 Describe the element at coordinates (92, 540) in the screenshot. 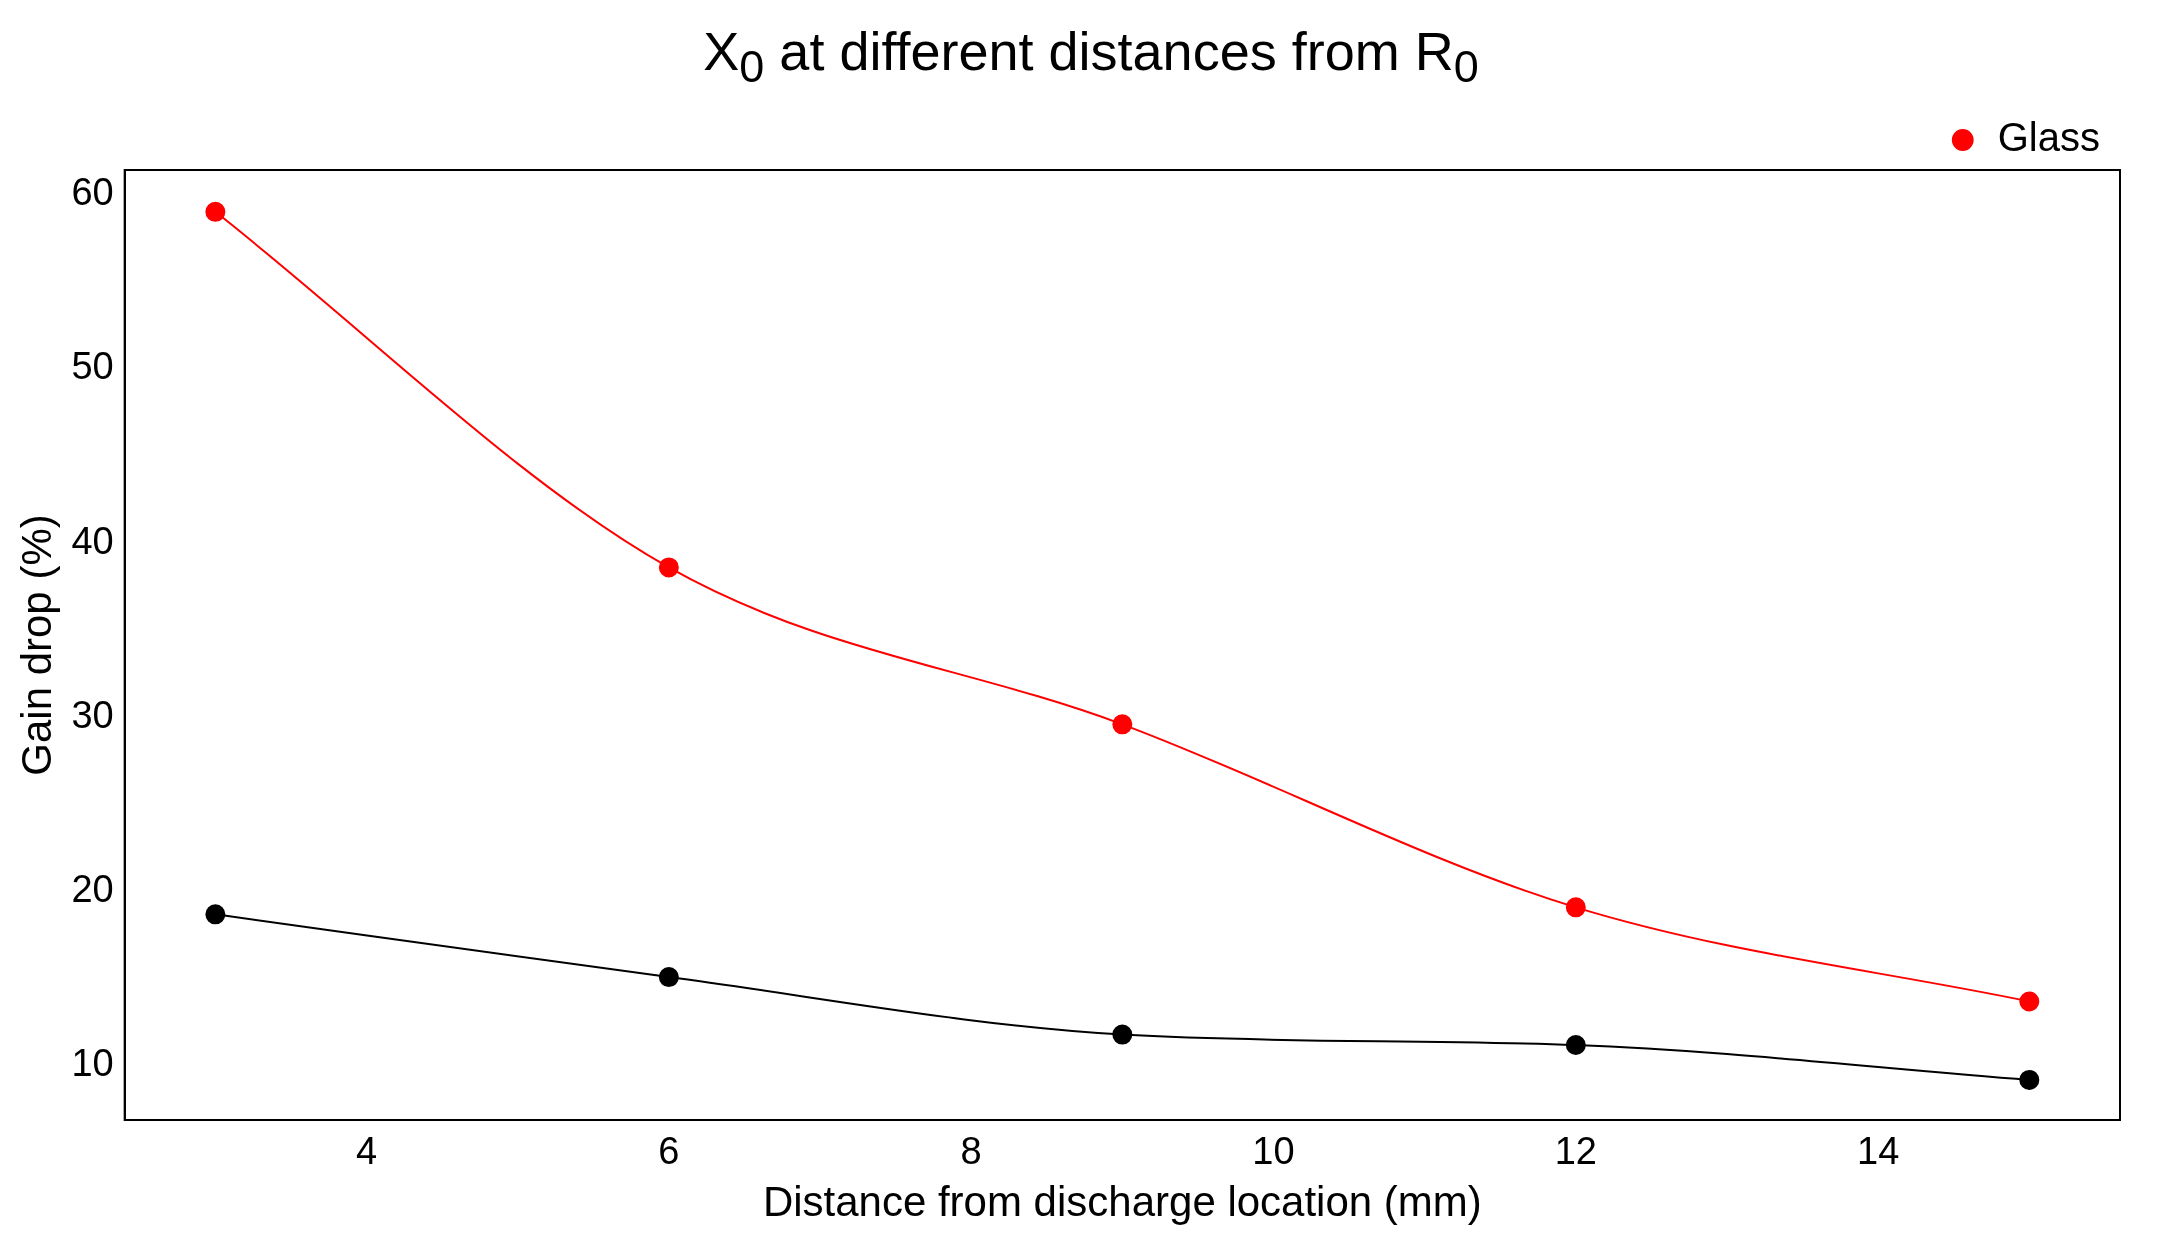

I see `y-tick-label: 40` at that location.